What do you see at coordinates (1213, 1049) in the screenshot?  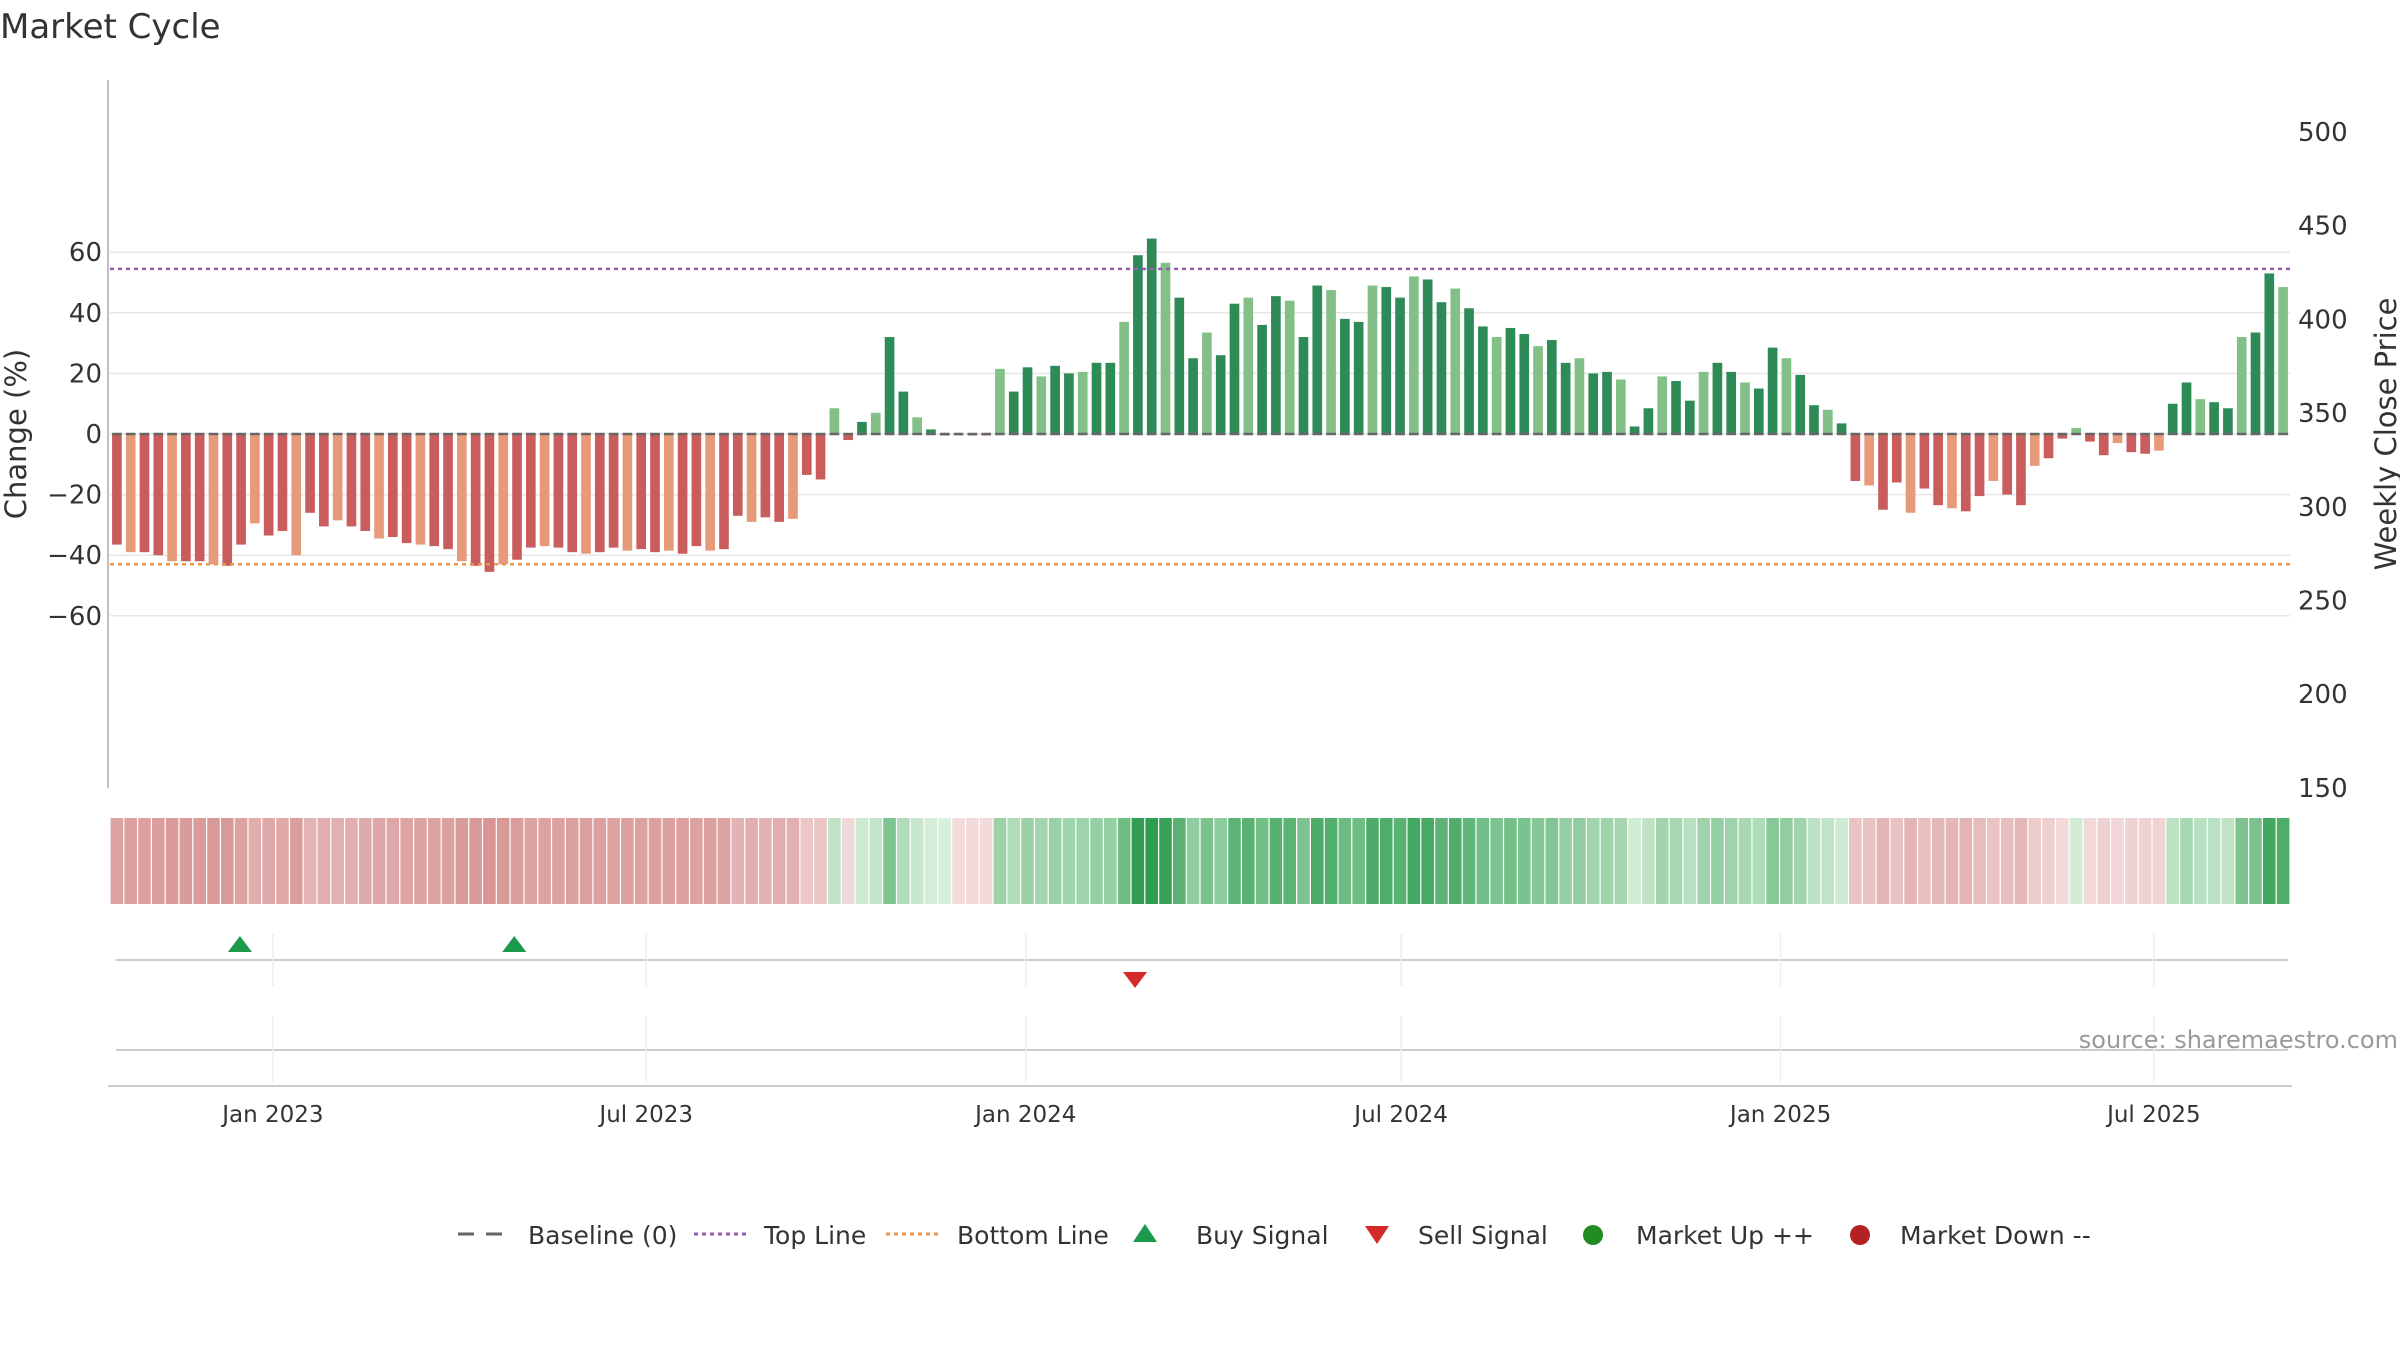 I see `market-gridlines` at bounding box center [1213, 1049].